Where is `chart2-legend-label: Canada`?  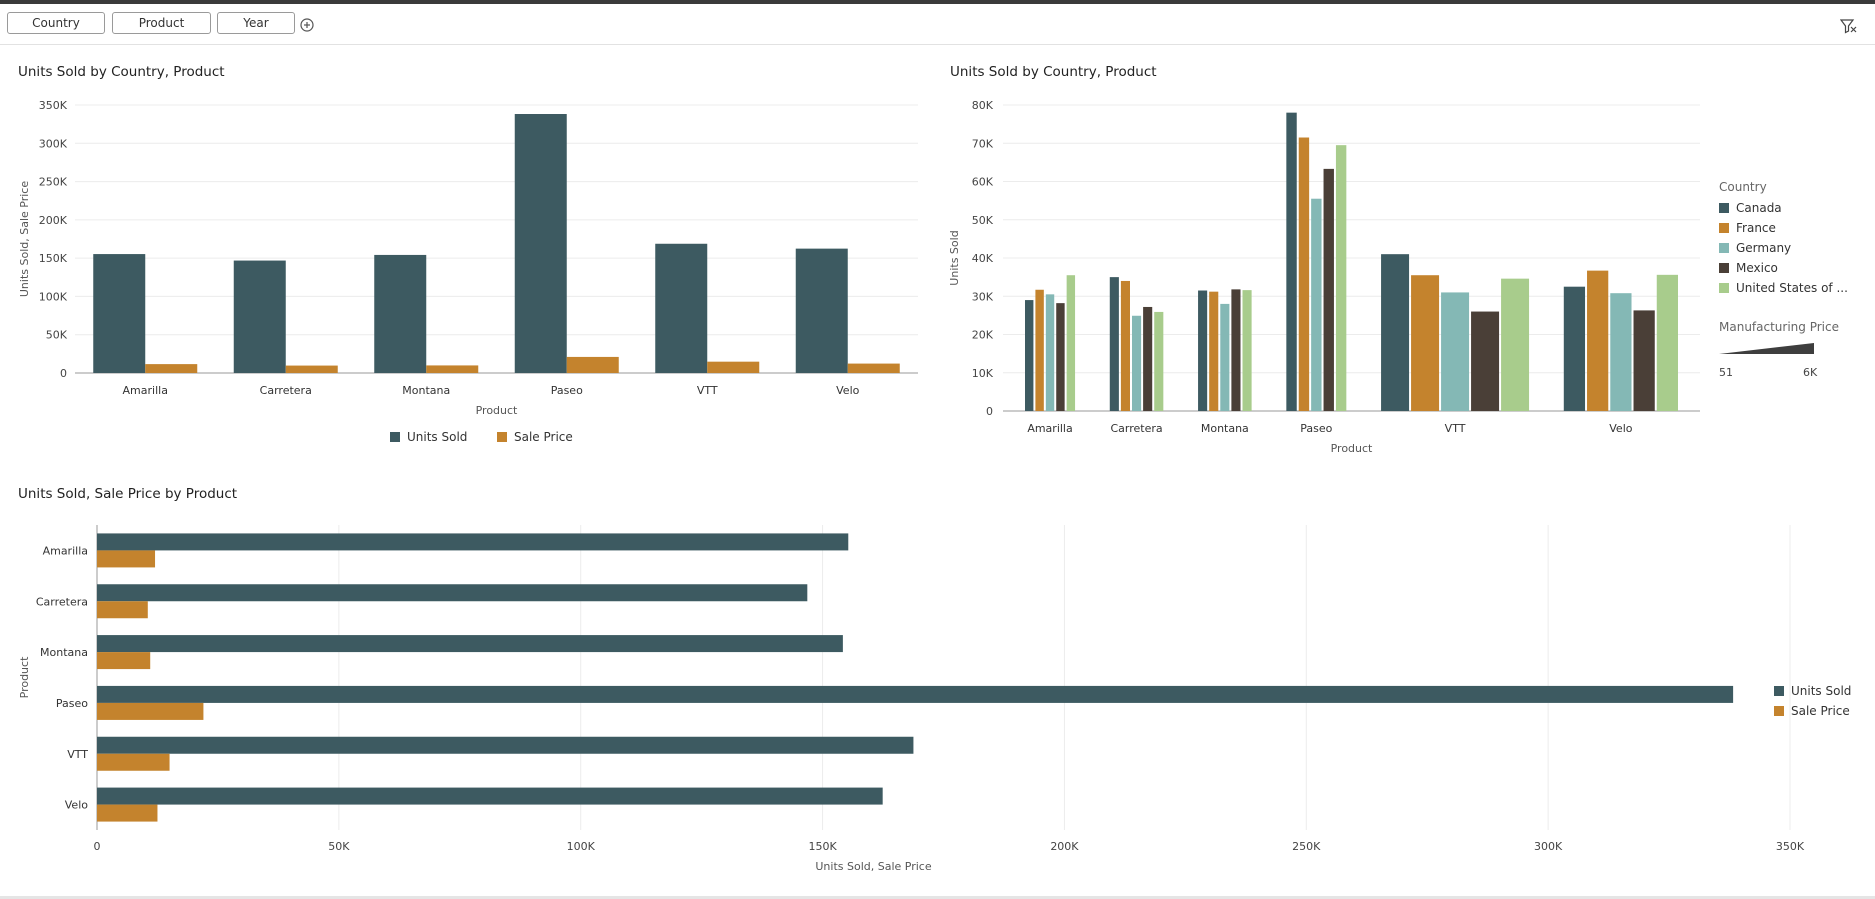
chart2-legend-label: Canada is located at coordinates (1759, 208).